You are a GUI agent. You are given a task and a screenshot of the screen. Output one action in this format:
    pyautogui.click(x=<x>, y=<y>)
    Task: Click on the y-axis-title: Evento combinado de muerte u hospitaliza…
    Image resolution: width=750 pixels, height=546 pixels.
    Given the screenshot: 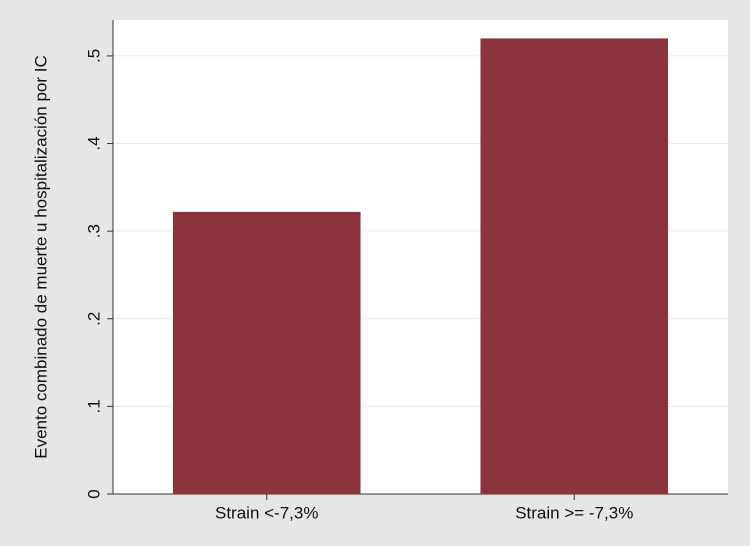 What is the action you would take?
    pyautogui.click(x=40, y=257)
    